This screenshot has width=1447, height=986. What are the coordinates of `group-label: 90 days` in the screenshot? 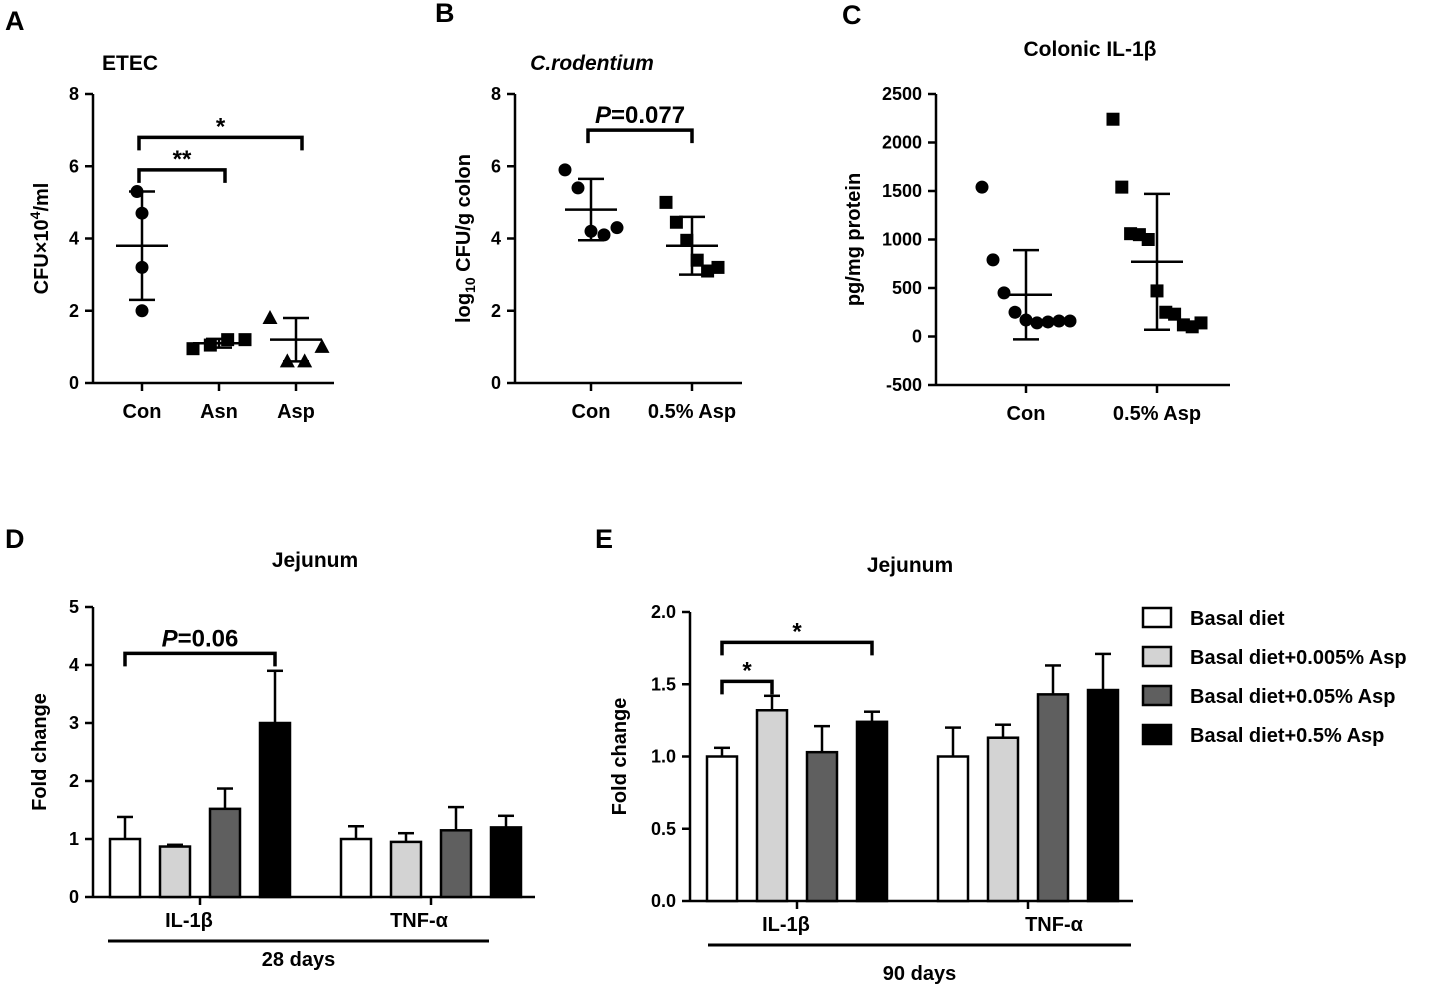 It's located at (919, 974).